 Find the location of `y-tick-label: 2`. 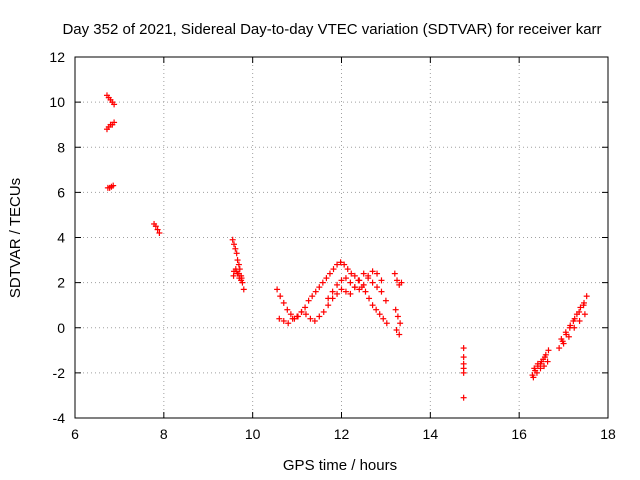

y-tick-label: 2 is located at coordinates (61, 283).